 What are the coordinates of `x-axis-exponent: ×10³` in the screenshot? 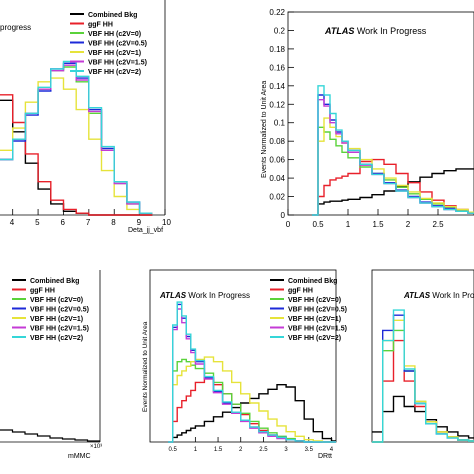 It's located at (96, 447).